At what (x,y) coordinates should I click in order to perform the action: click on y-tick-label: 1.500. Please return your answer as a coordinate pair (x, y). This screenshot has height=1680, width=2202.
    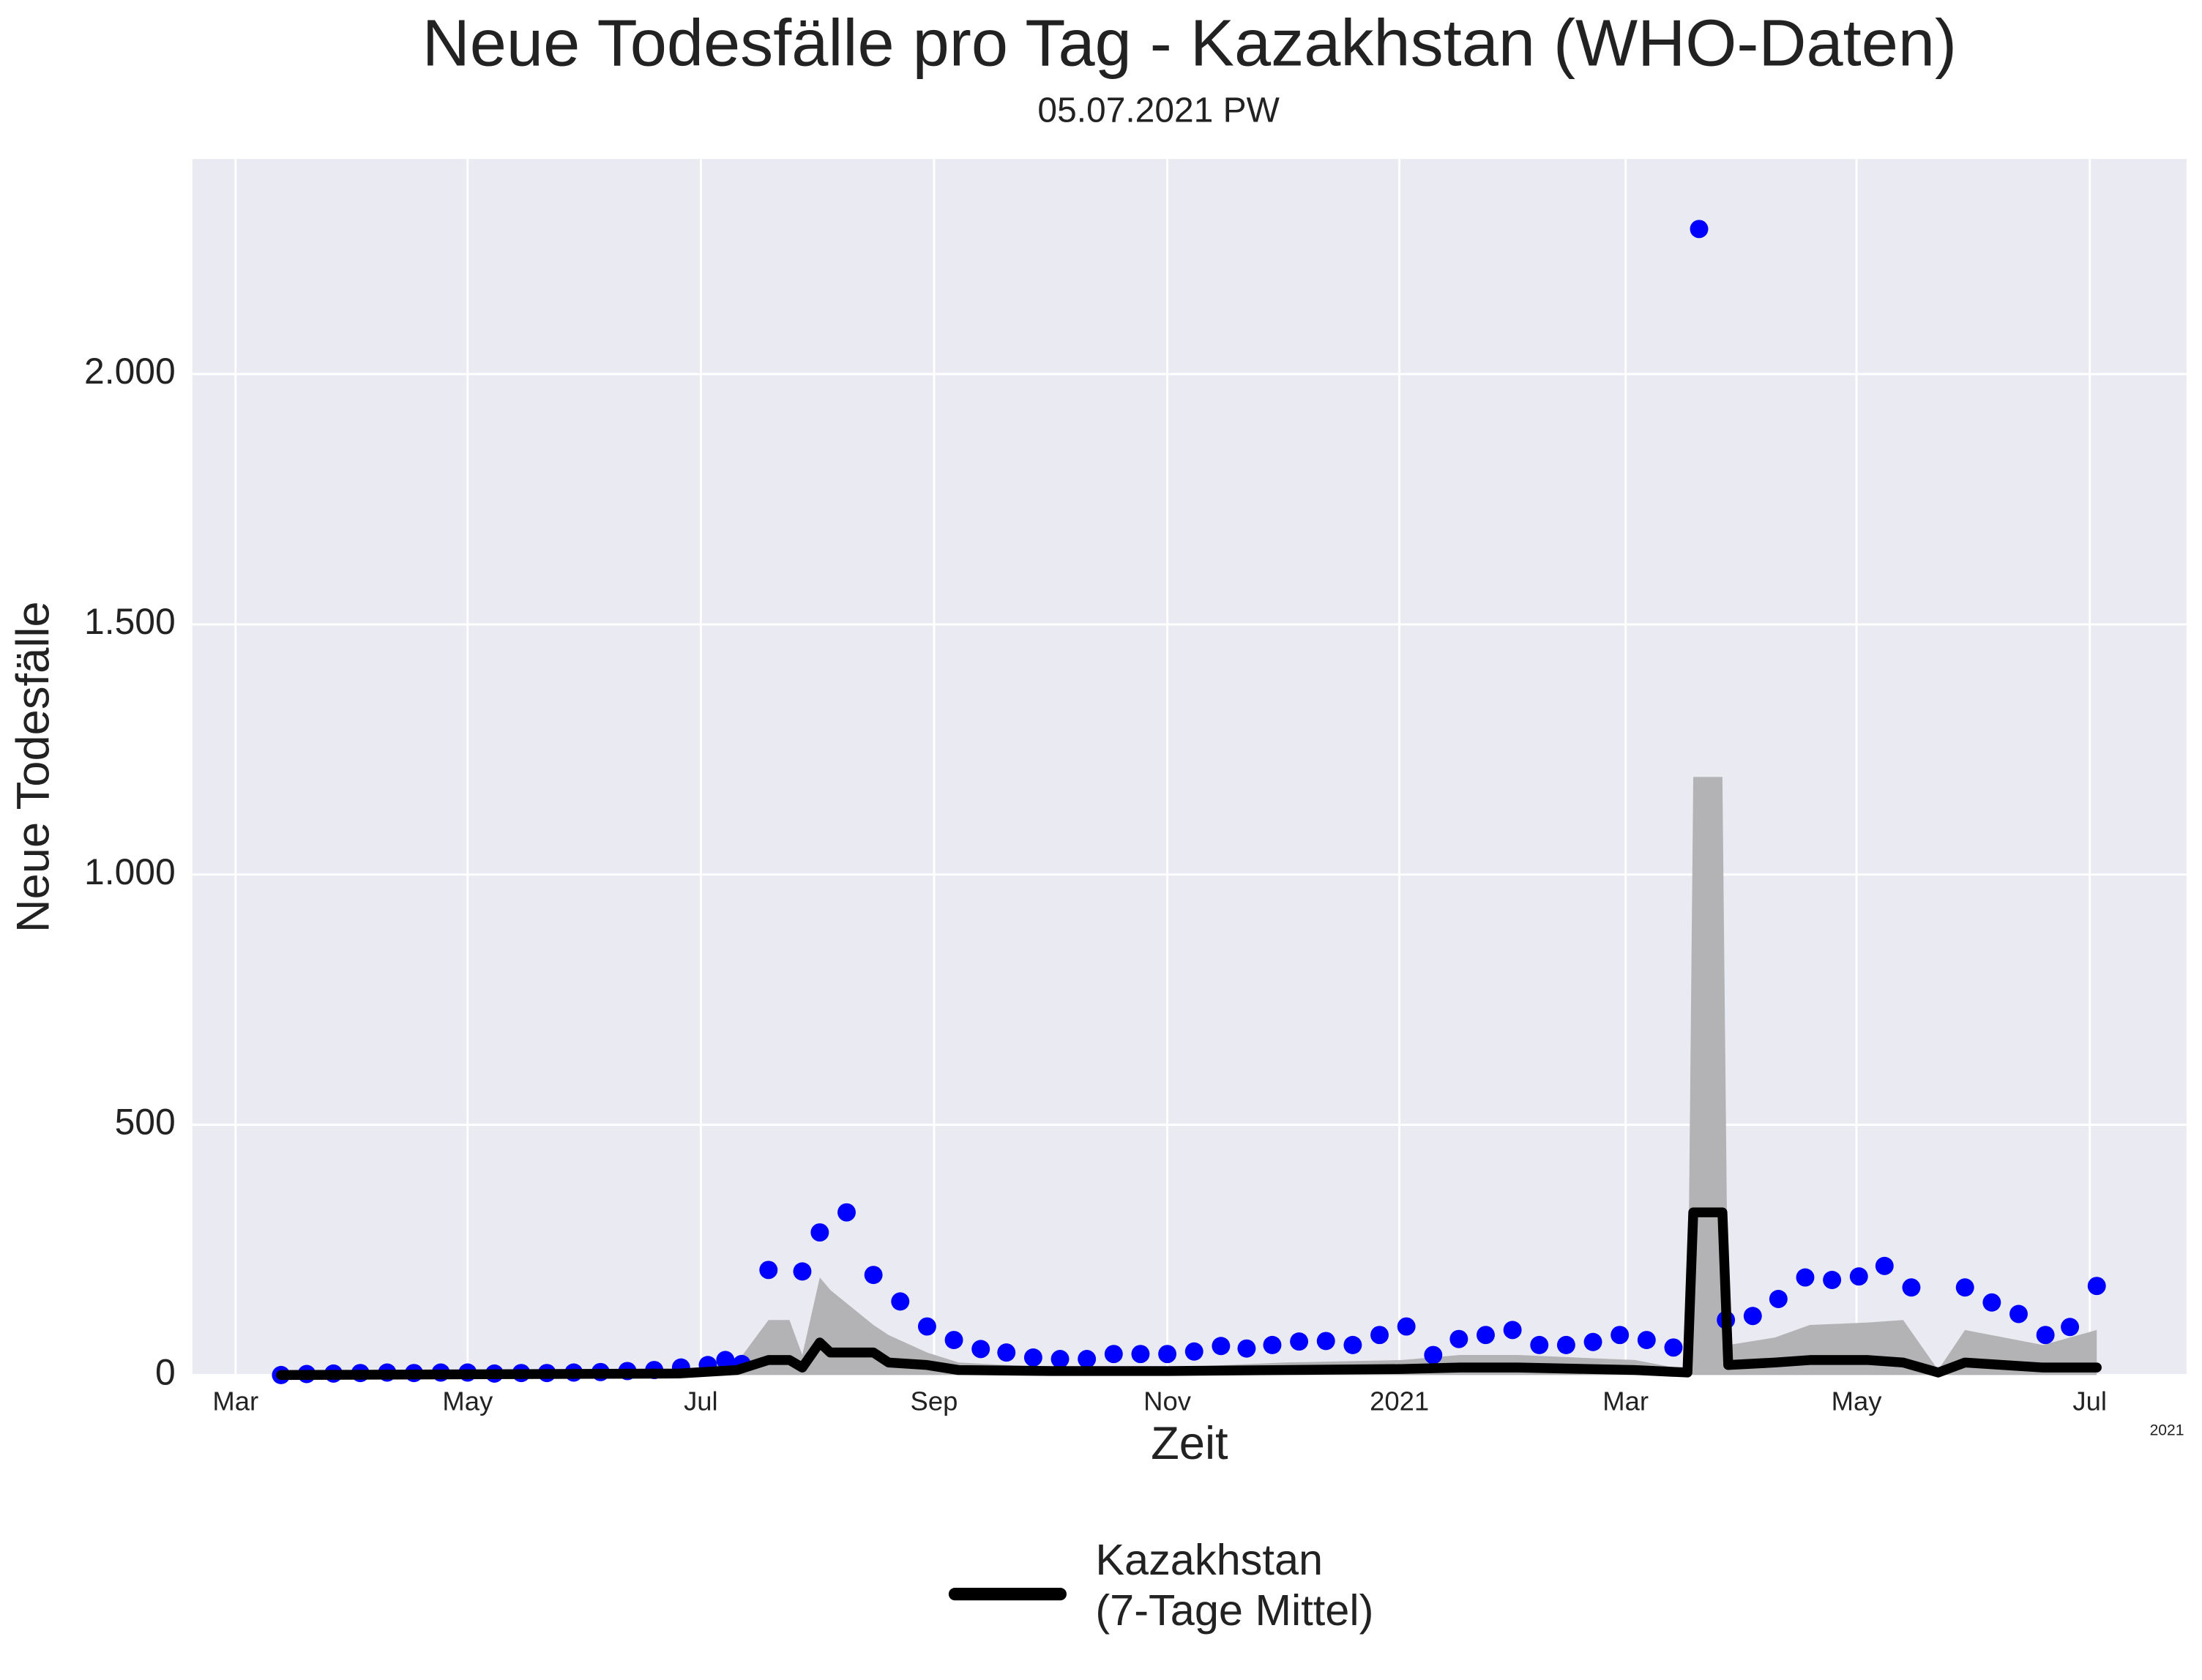
    Looking at the image, I should click on (130, 621).